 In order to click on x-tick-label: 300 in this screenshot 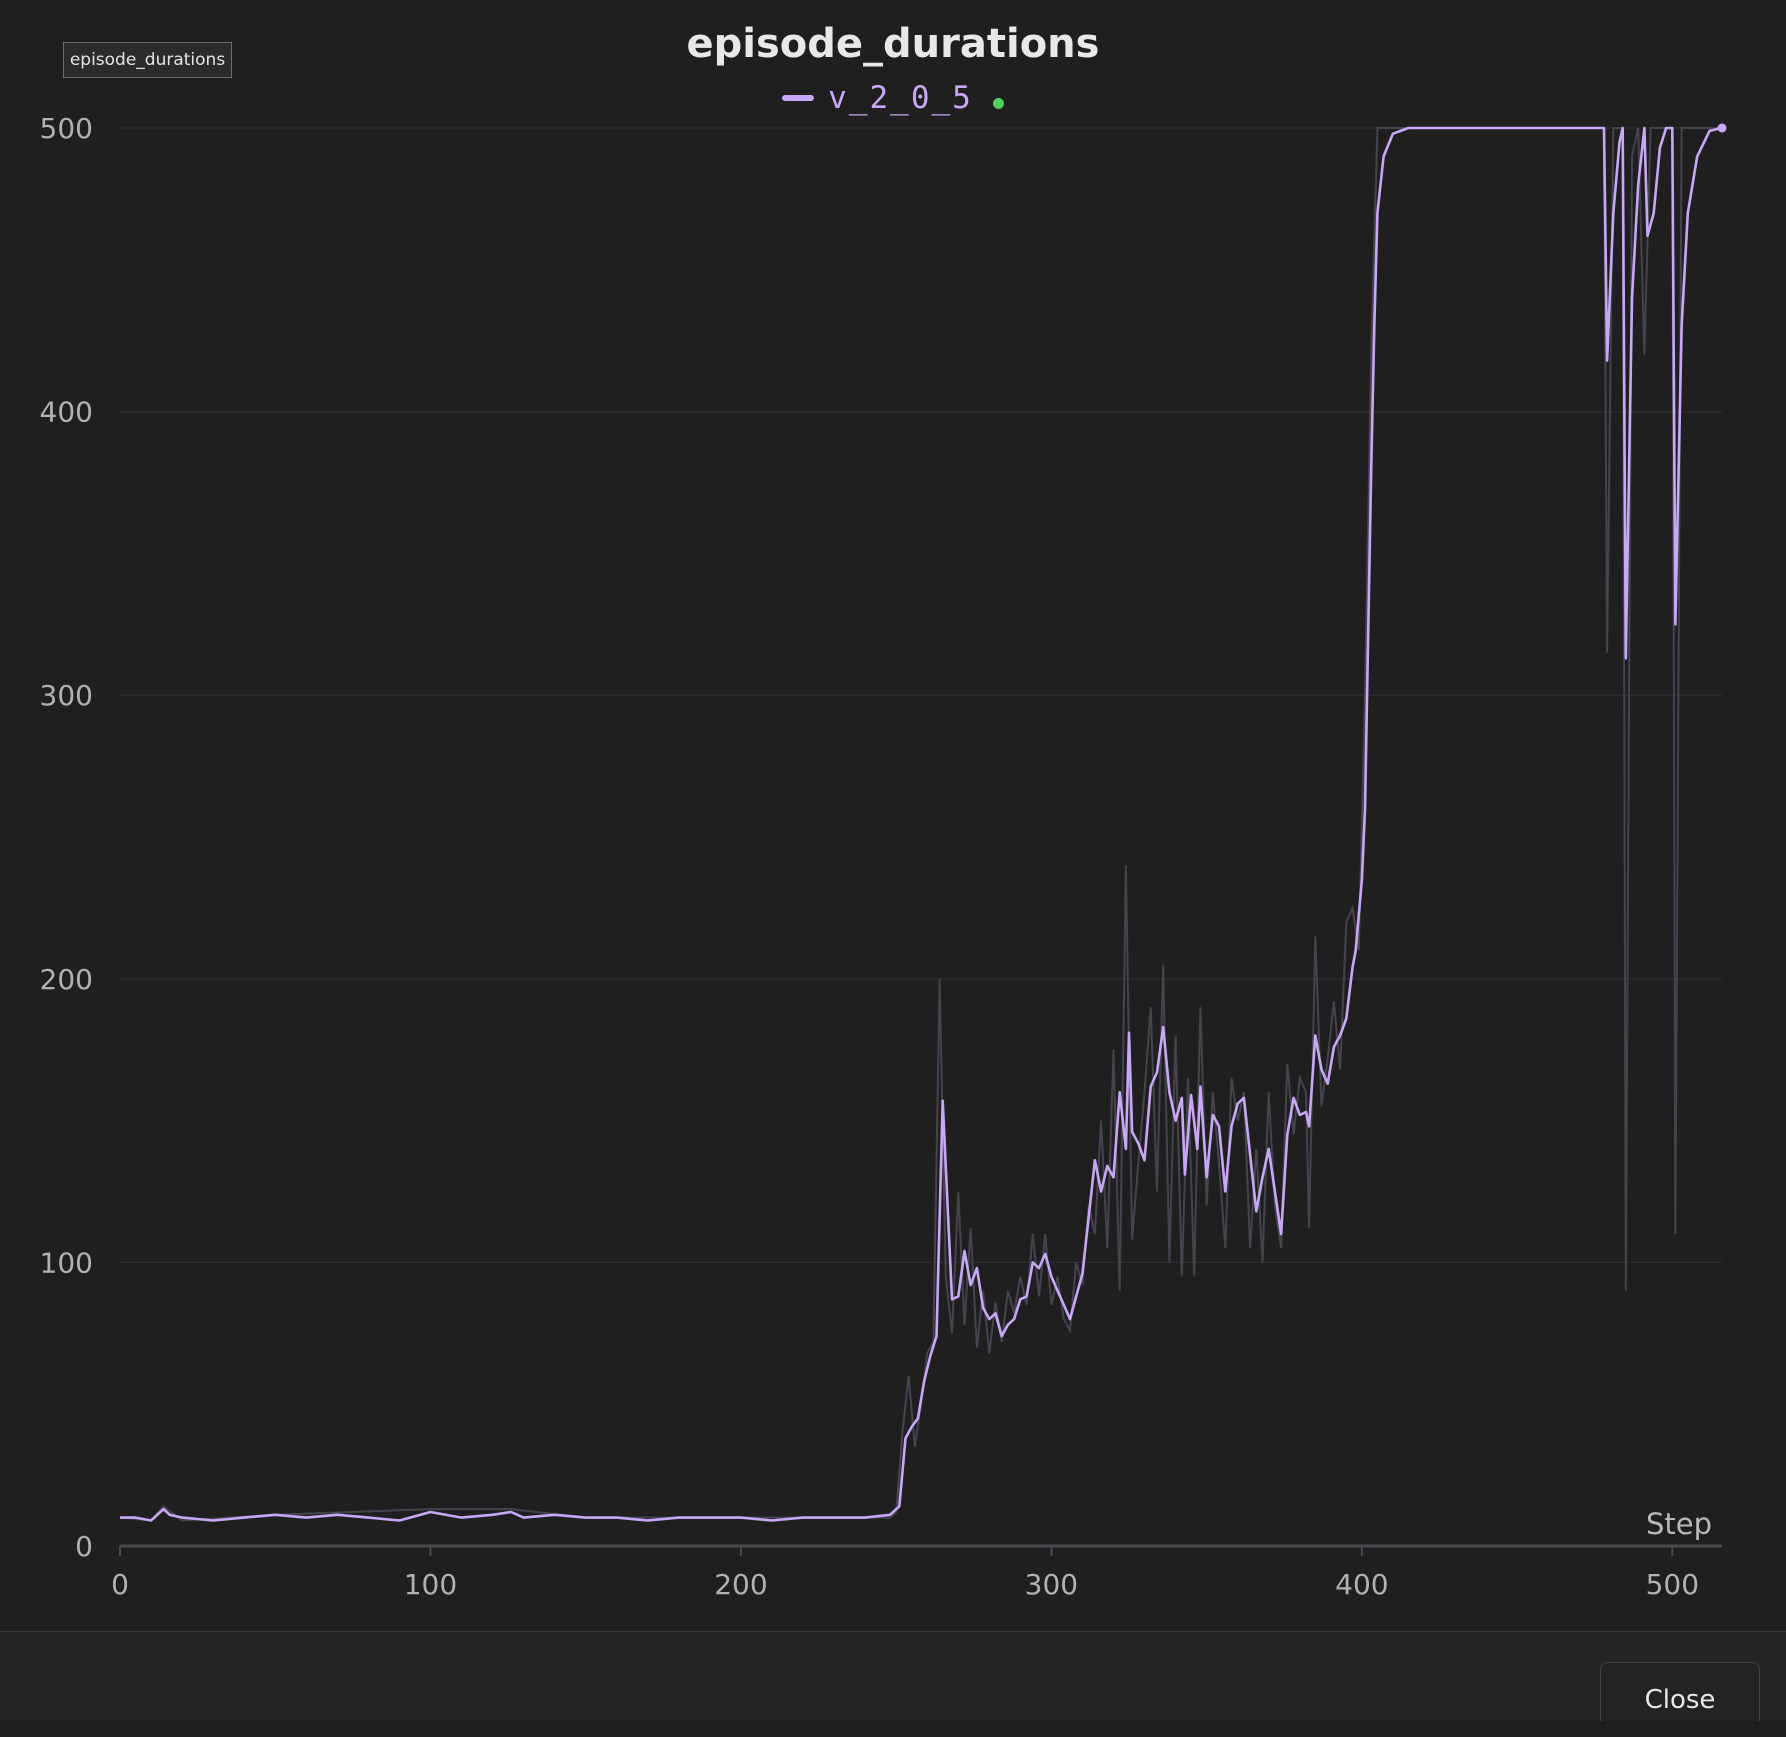, I will do `click(1051, 1584)`.